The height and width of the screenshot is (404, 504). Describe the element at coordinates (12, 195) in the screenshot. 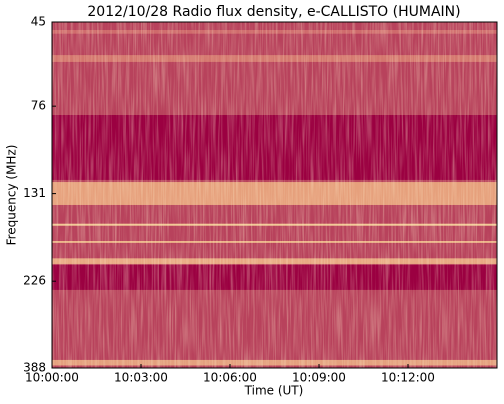

I see `y-axis-label: Frequency (MHz)` at that location.